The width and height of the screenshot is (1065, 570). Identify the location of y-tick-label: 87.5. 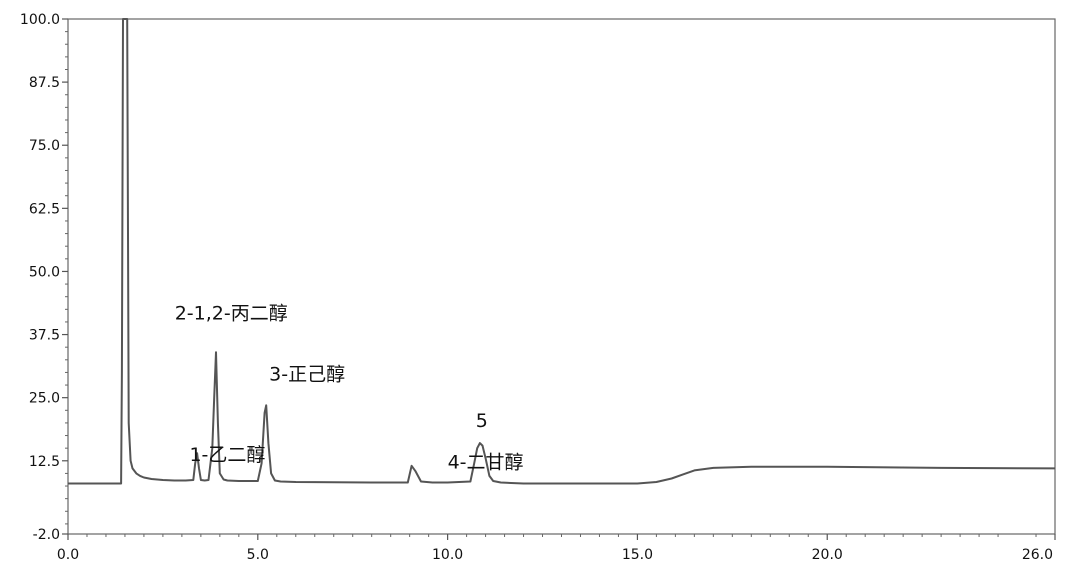
(44, 83).